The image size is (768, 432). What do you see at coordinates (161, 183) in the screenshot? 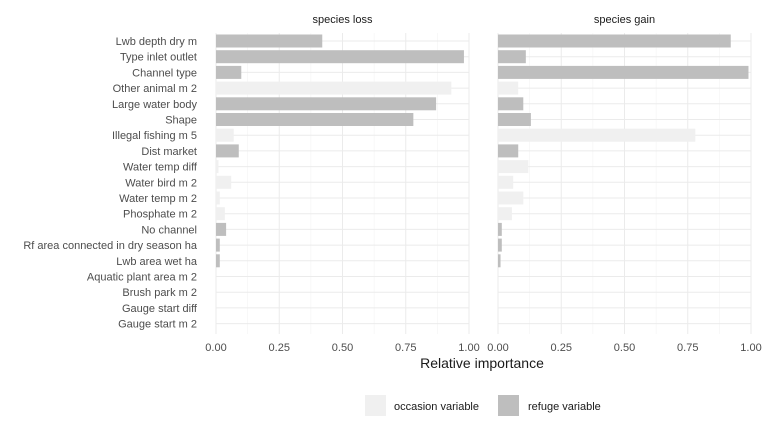
I see `y-tick-label: Water bird m 2` at bounding box center [161, 183].